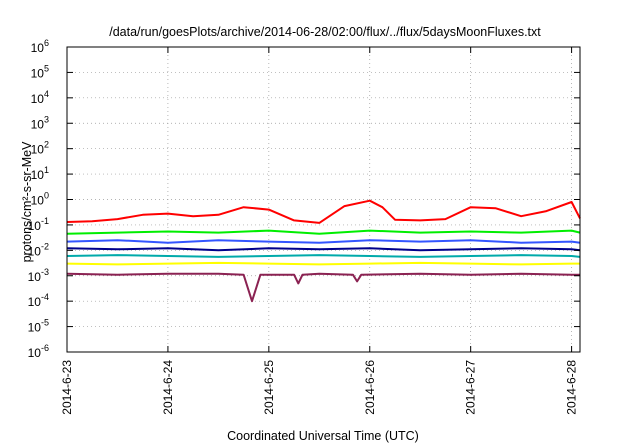 The image size is (640, 448). What do you see at coordinates (572, 387) in the screenshot?
I see `x-tick-label: 2014-6-28` at bounding box center [572, 387].